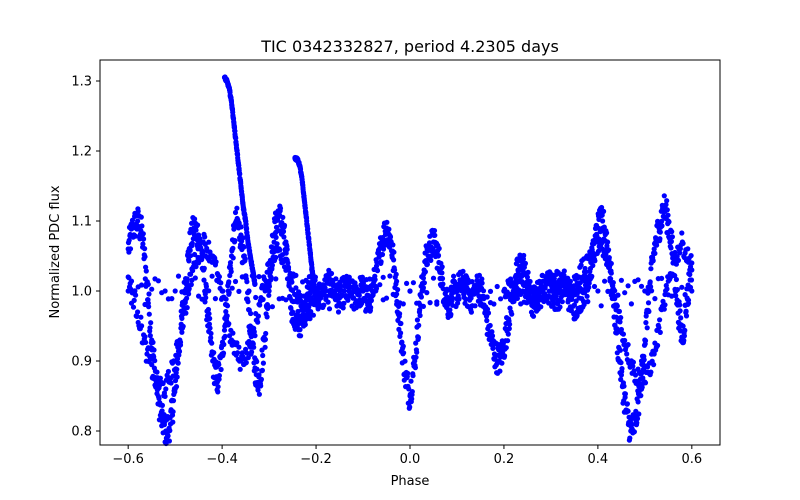 This screenshot has height=500, width=800. I want to click on y-tick-label: 1.2, so click(81, 152).